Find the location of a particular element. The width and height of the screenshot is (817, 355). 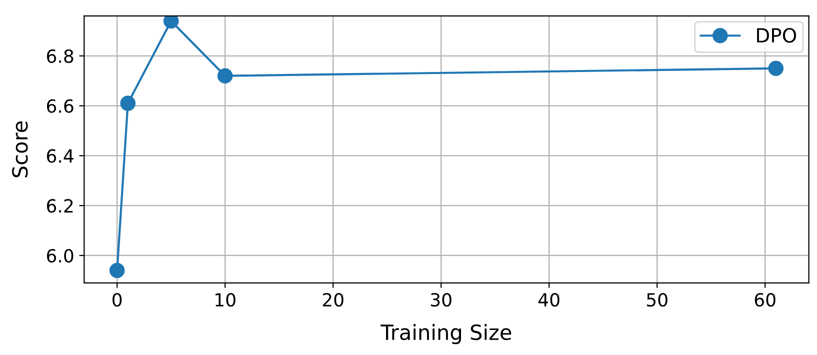

y-tick-label: 6.4 is located at coordinates (60, 156).